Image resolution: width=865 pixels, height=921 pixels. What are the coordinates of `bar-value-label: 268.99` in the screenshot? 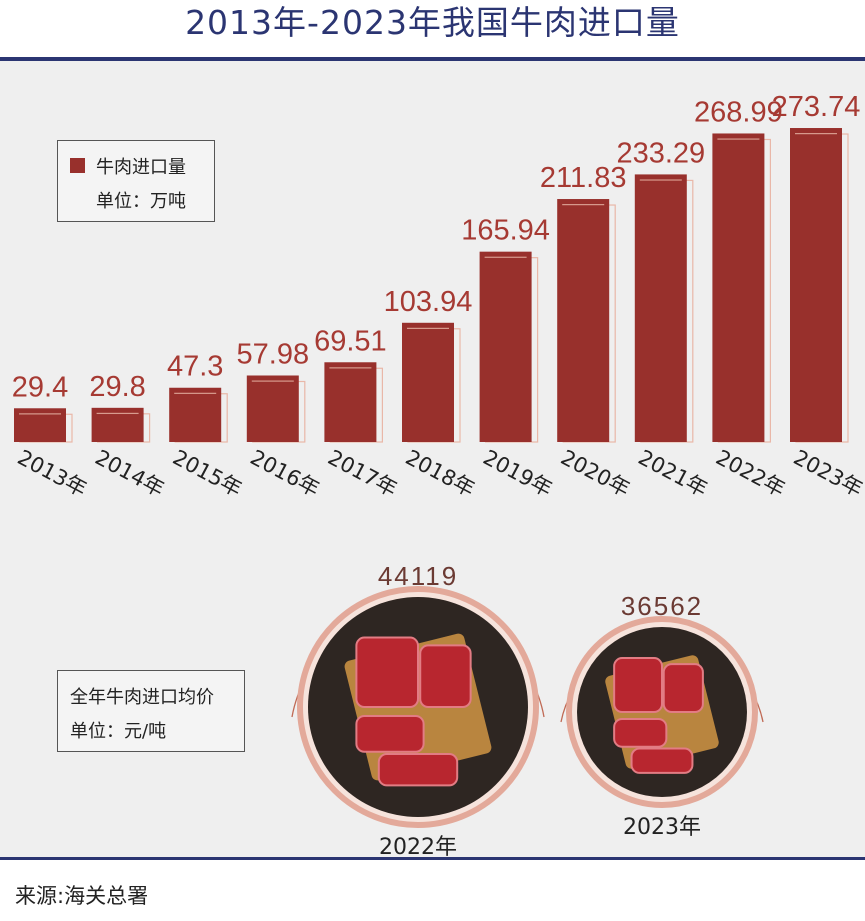 It's located at (738, 112).